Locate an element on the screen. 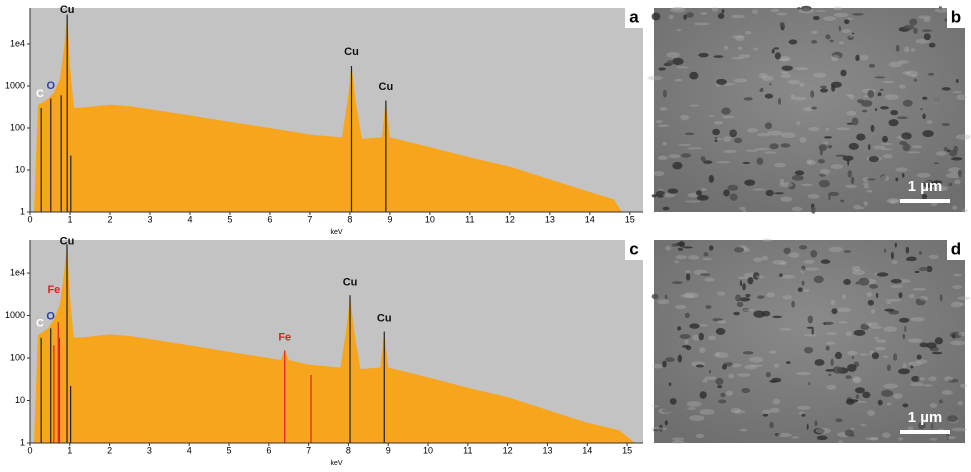 The height and width of the screenshot is (472, 971). element-label: C is located at coordinates (40, 323).